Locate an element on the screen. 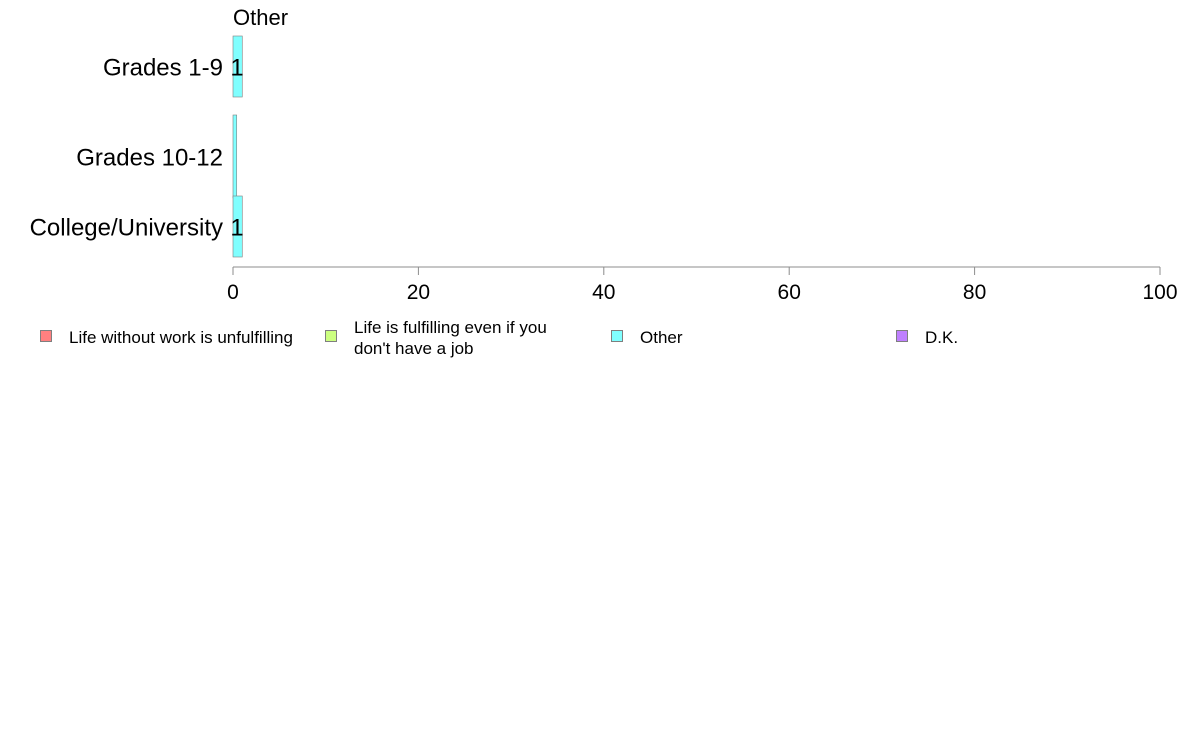 This screenshot has width=1188, height=736. x-tick-label: 80 is located at coordinates (974, 292).